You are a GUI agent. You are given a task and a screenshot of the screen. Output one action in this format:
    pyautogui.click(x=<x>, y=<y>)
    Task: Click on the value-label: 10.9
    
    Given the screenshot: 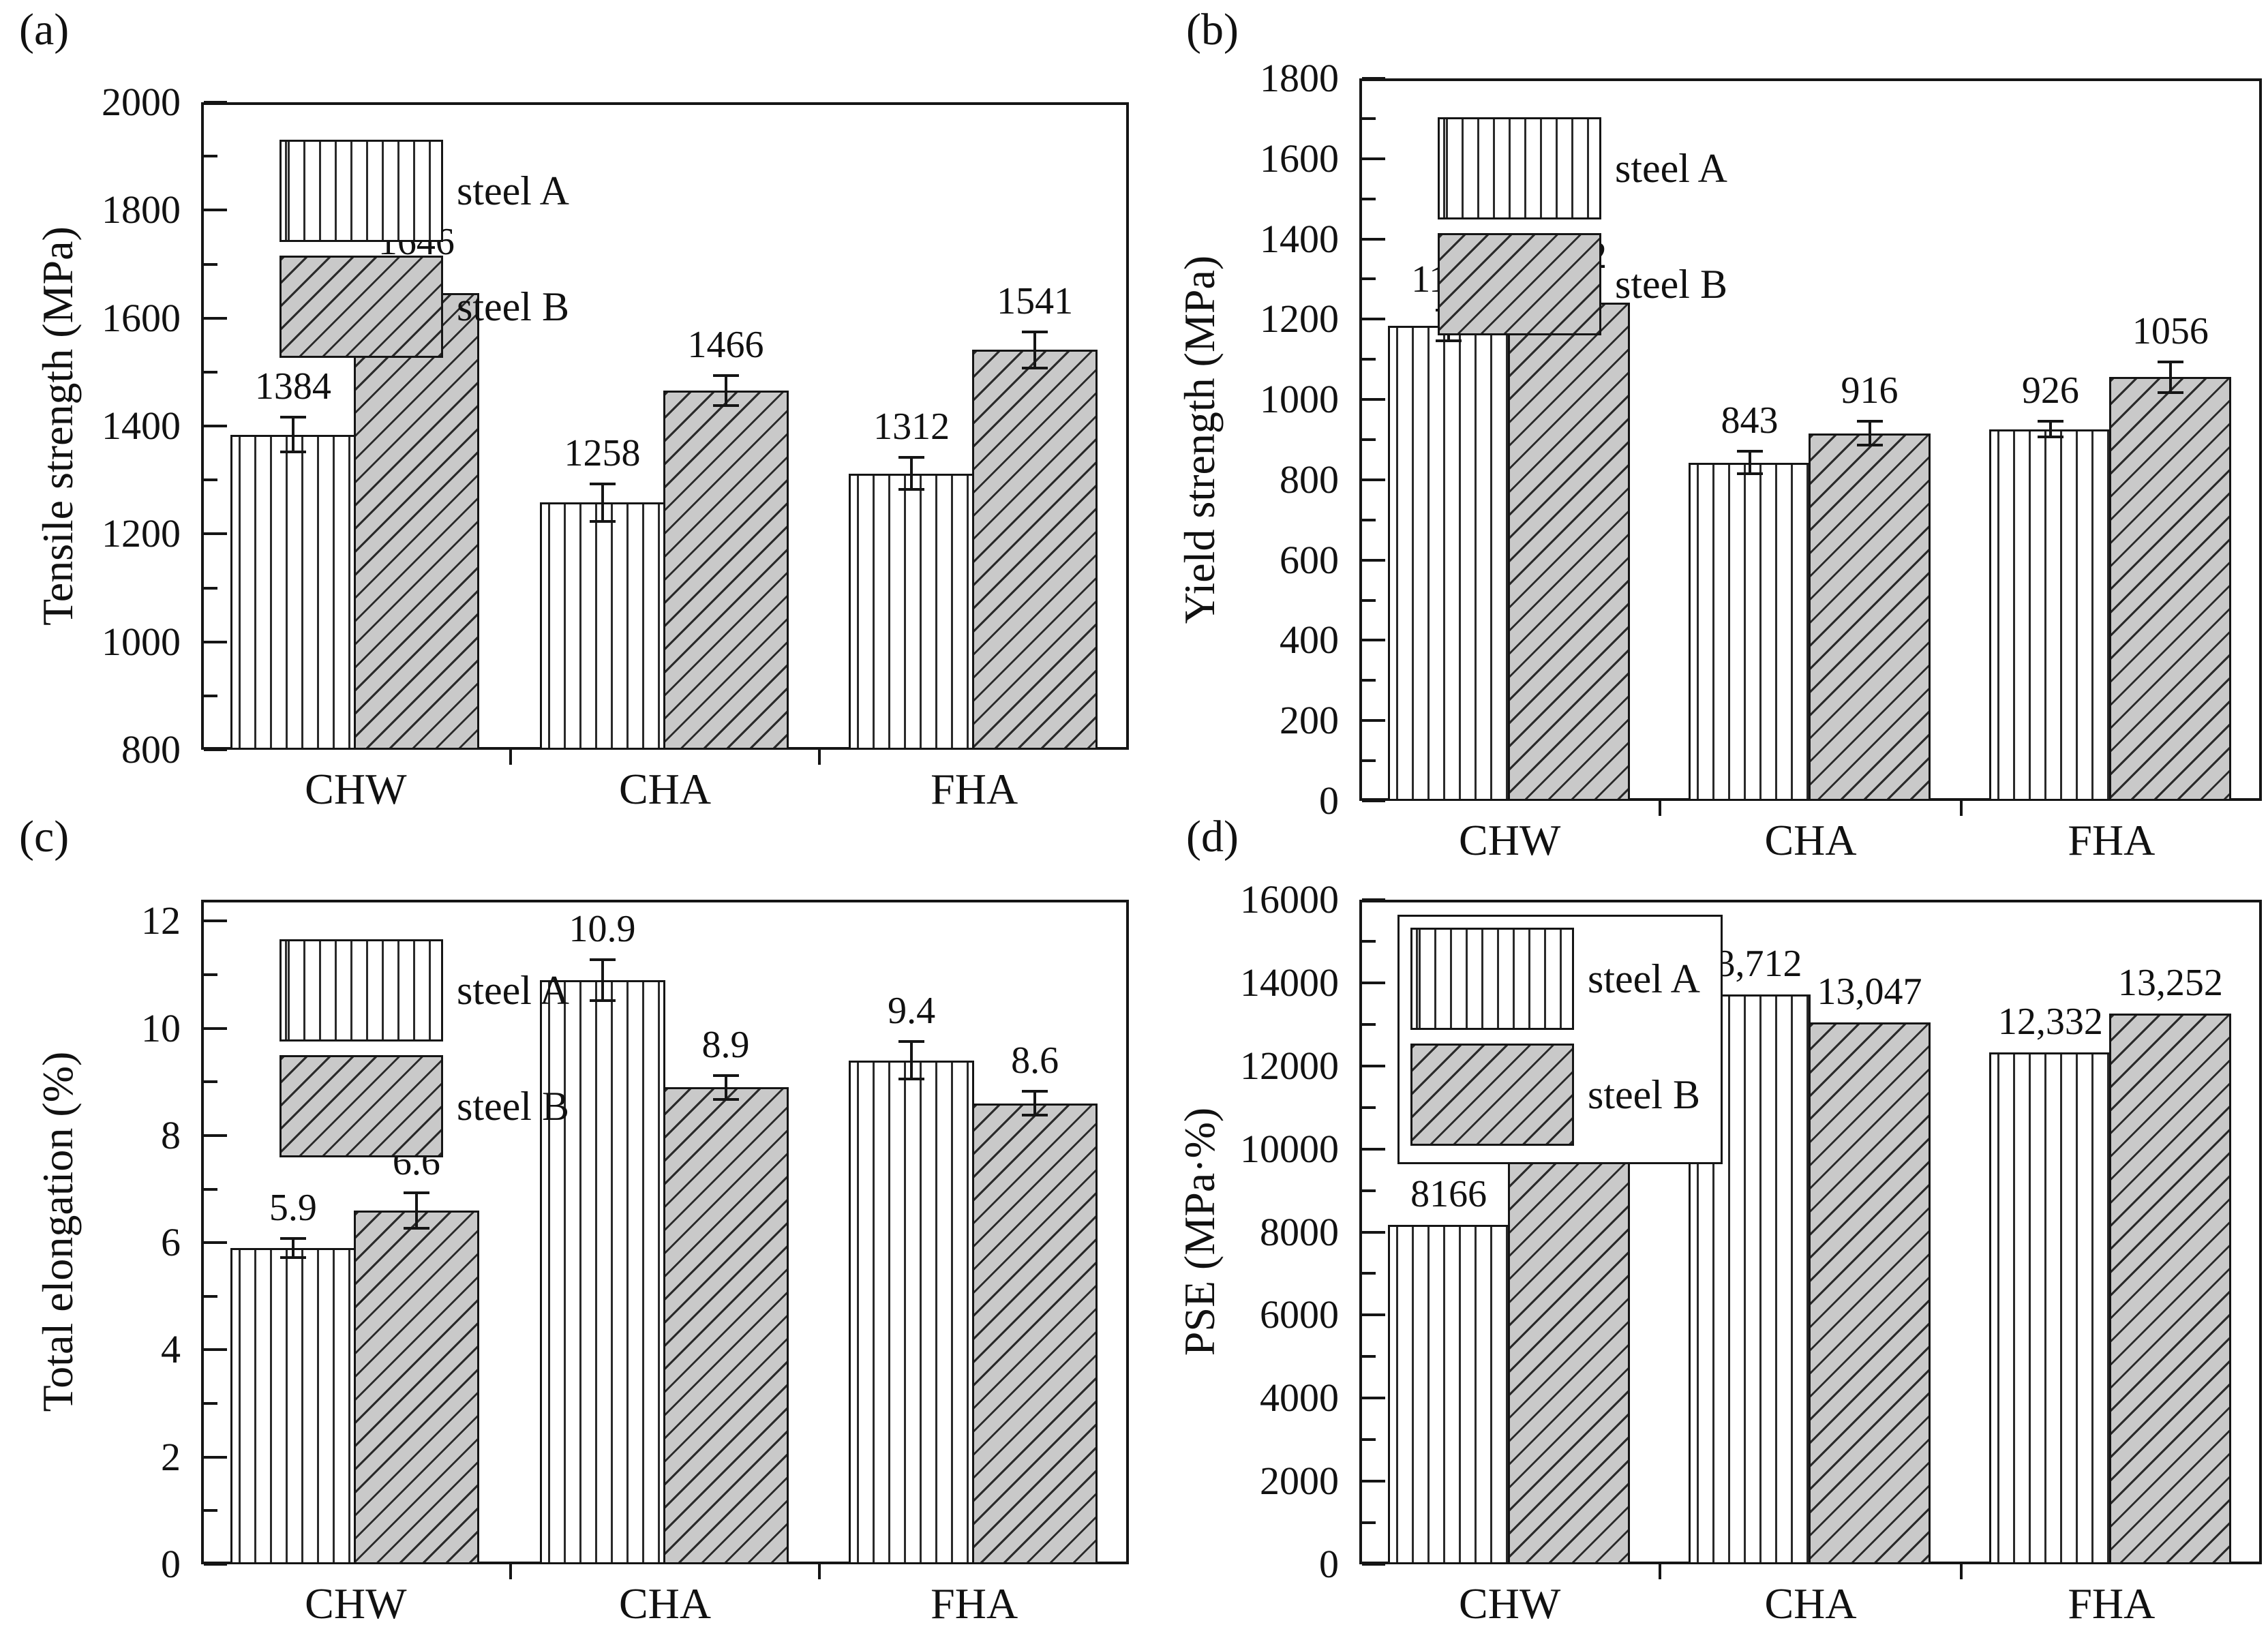 What is the action you would take?
    pyautogui.click(x=602, y=929)
    